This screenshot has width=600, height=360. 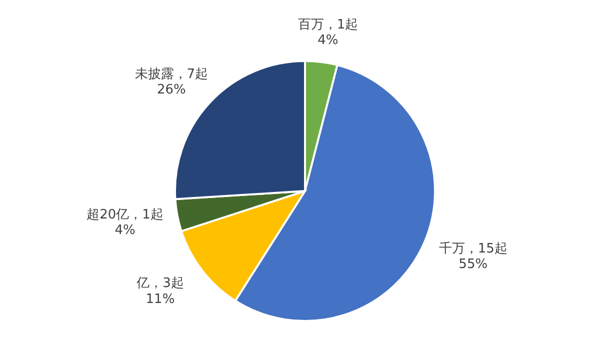 What do you see at coordinates (171, 74) in the screenshot?
I see `slice-label: 未披露，7起` at bounding box center [171, 74].